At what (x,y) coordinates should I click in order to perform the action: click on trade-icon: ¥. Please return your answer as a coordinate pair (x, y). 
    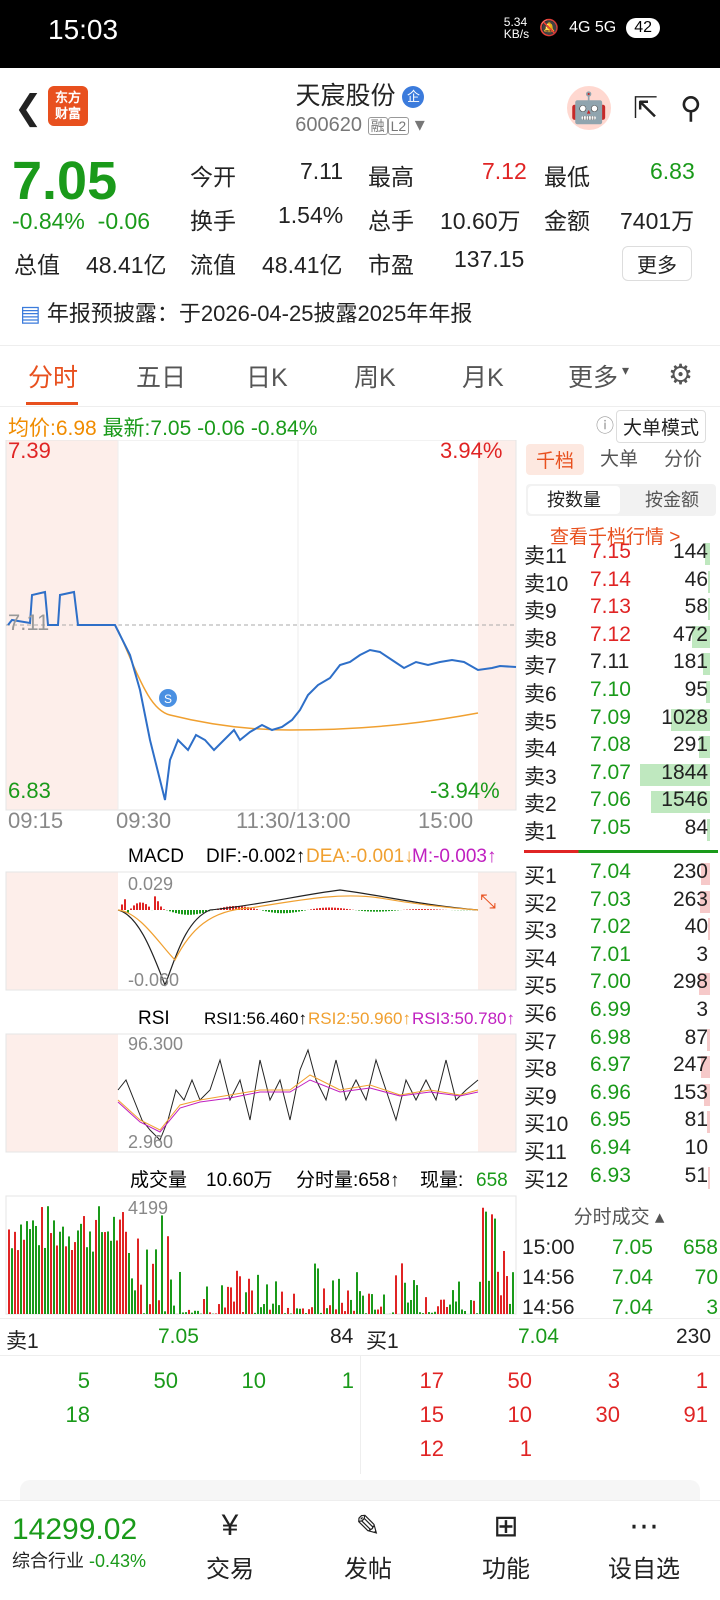
    Looking at the image, I should click on (230, 1525).